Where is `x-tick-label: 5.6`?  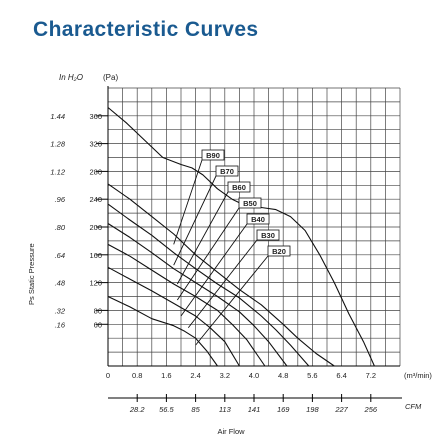 x-tick-label: 5.6 is located at coordinates (312, 375).